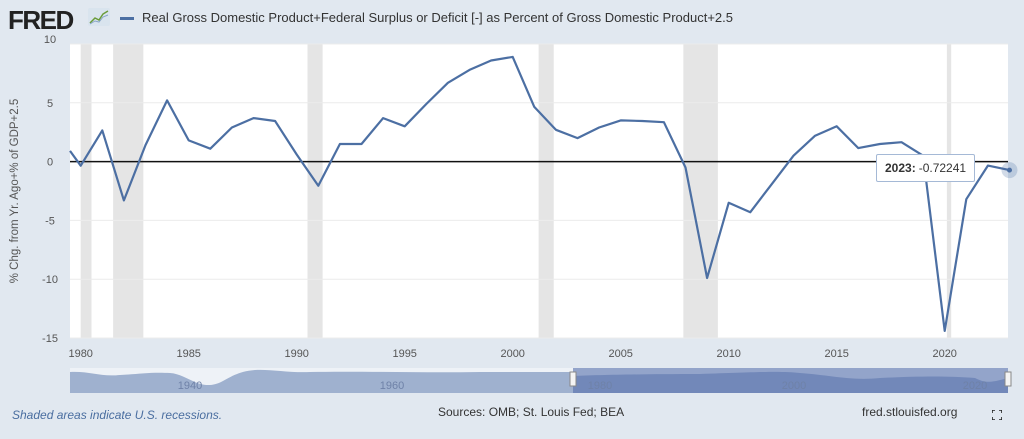 The height and width of the screenshot is (439, 1024). I want to click on navigator-label: 1940, so click(190, 386).